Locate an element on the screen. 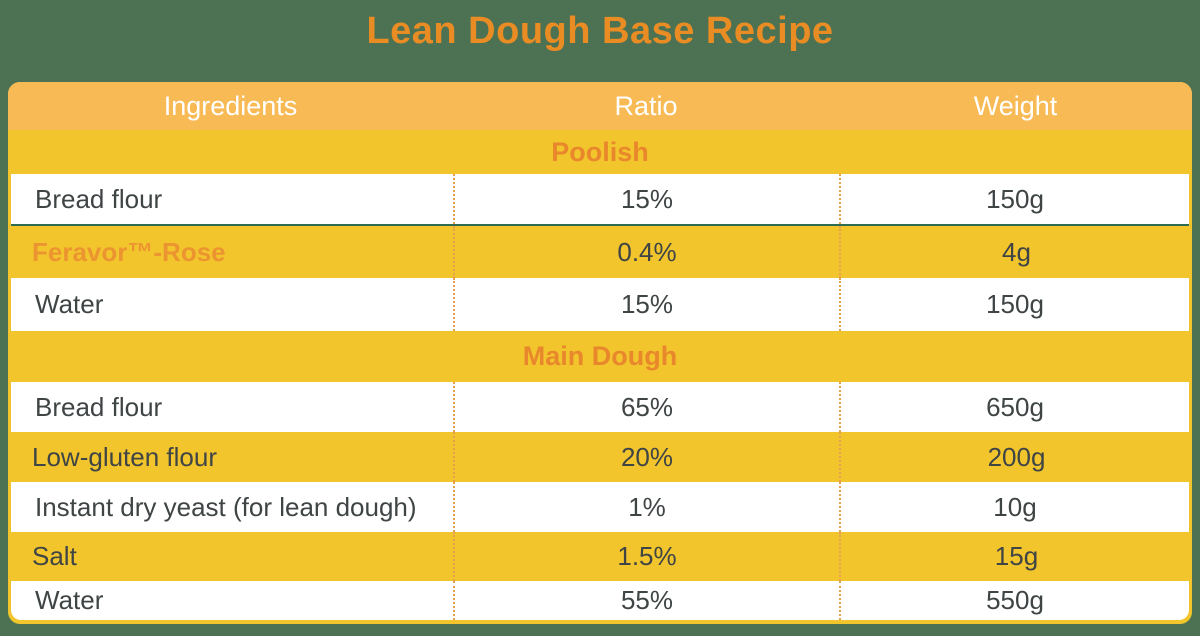 The height and width of the screenshot is (636, 1200). table-row-salt: Salt 1.5% 15g is located at coordinates (600, 556).